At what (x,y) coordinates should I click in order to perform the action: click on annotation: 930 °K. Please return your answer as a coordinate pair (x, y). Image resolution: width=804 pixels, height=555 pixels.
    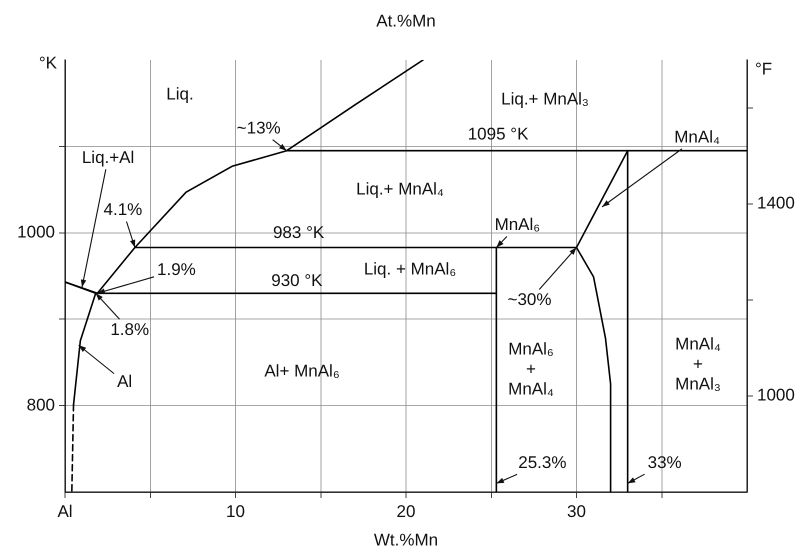
    Looking at the image, I should click on (297, 280).